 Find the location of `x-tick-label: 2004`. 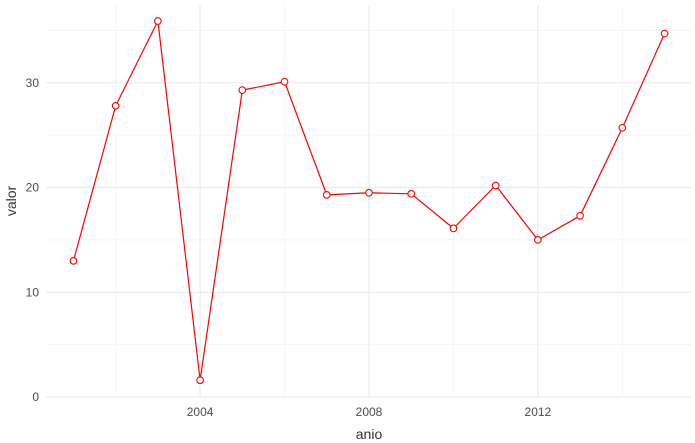

x-tick-label: 2004 is located at coordinates (200, 412).